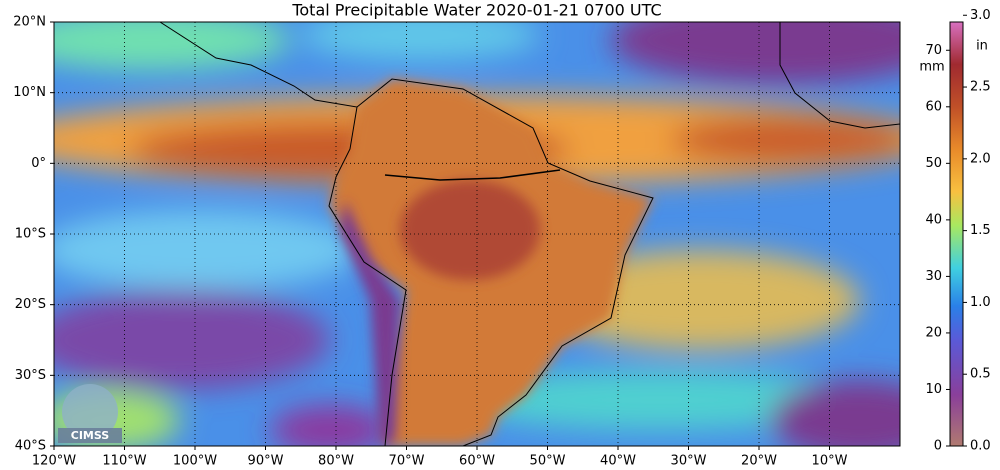  What do you see at coordinates (548, 461) in the screenshot?
I see `lon-label: 50°W` at bounding box center [548, 461].